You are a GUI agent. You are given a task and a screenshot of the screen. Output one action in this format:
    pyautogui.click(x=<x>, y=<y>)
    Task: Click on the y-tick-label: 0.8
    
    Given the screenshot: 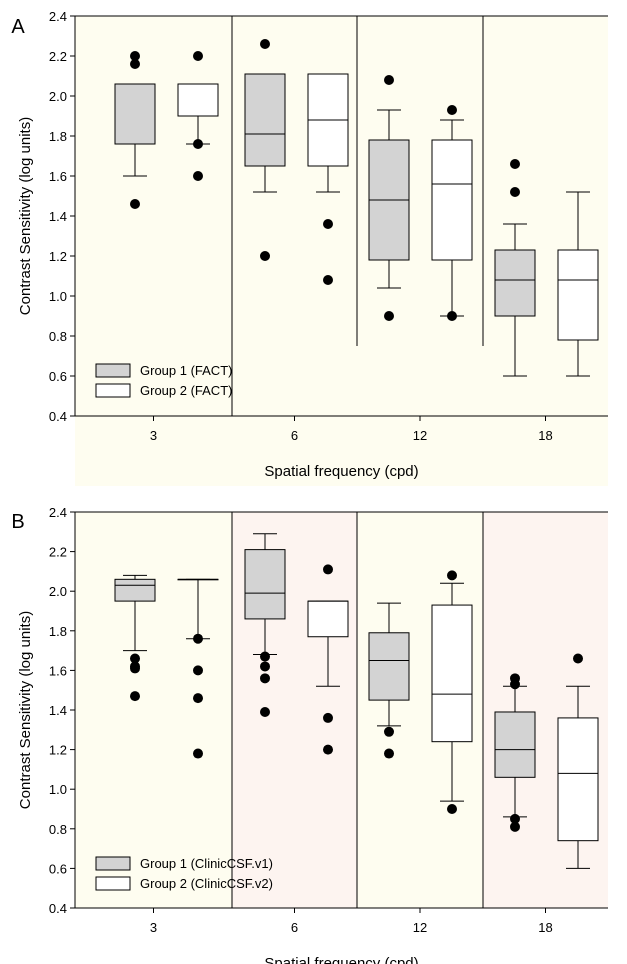 What is the action you would take?
    pyautogui.click(x=58, y=336)
    